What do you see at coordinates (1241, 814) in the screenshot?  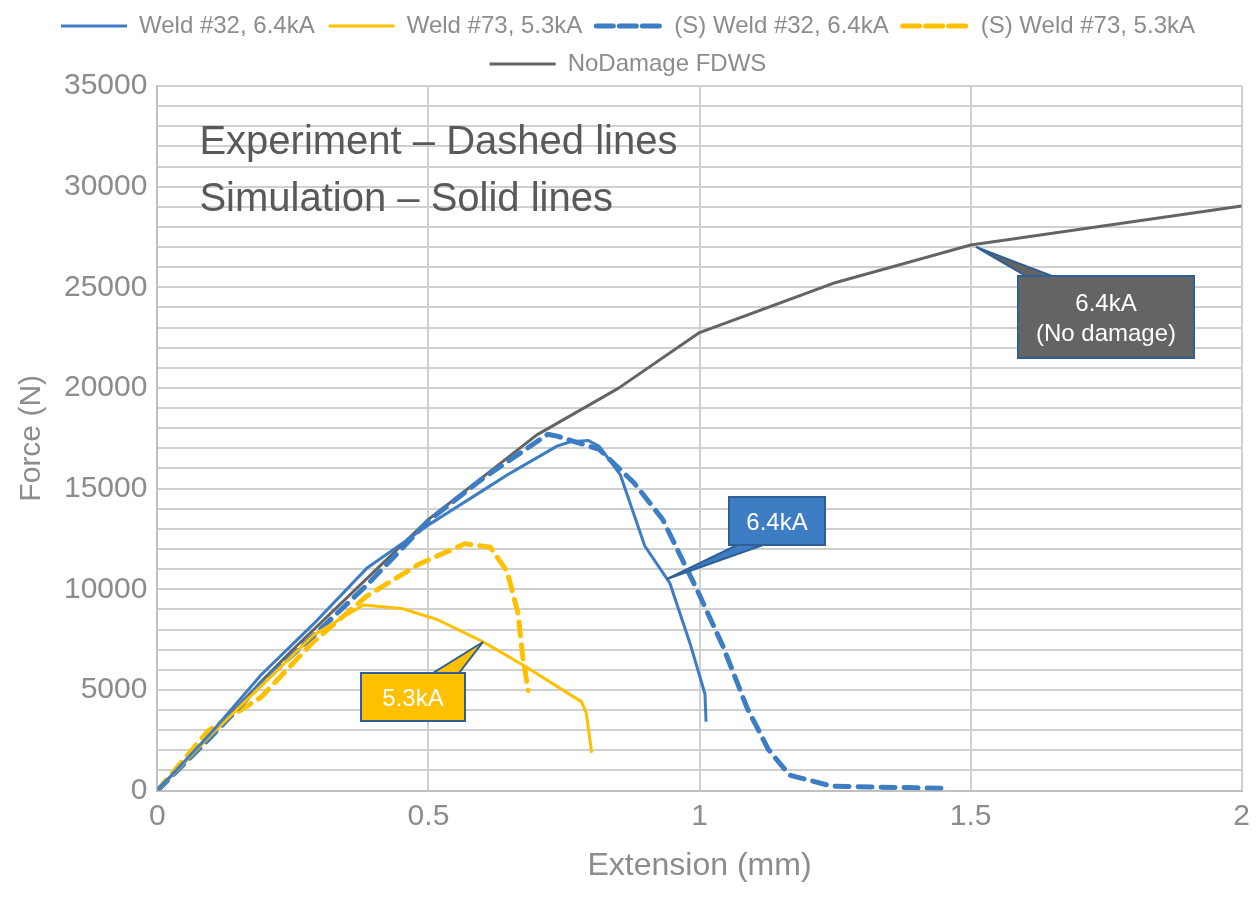 I see `x-tick-label: 2` at bounding box center [1241, 814].